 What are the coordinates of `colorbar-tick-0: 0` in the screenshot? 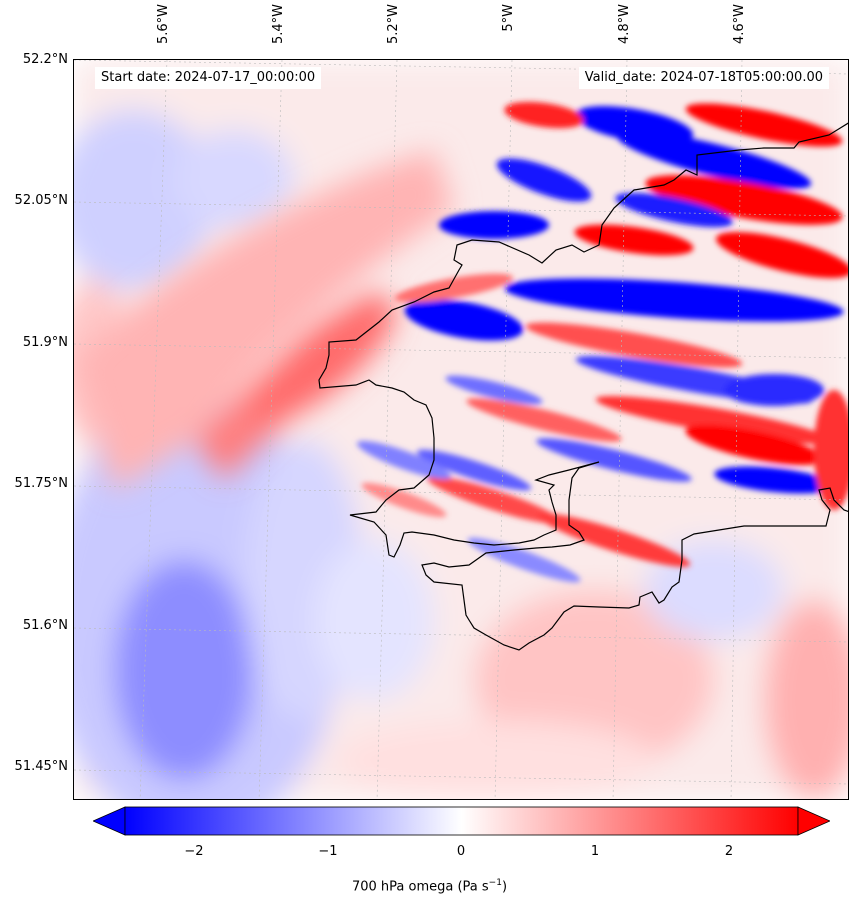 It's located at (461, 851).